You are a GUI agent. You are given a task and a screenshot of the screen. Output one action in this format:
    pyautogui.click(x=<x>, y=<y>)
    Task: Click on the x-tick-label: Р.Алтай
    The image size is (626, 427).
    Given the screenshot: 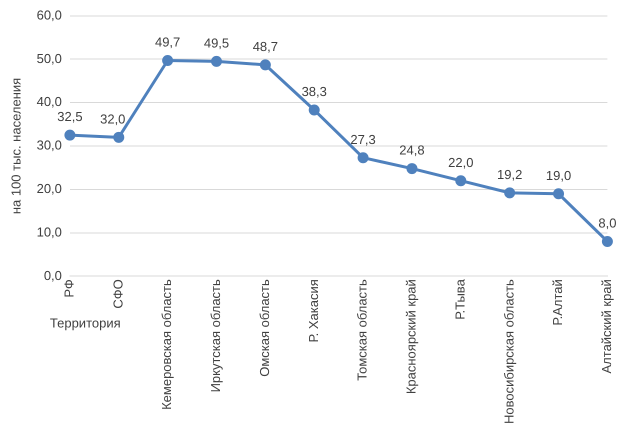 What is the action you would take?
    pyautogui.click(x=558, y=302)
    